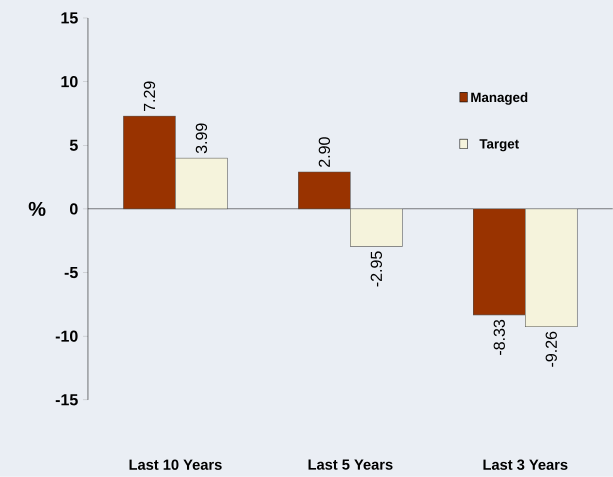 The height and width of the screenshot is (477, 613). What do you see at coordinates (74, 209) in the screenshot?
I see `y-tick-label: 0` at bounding box center [74, 209].